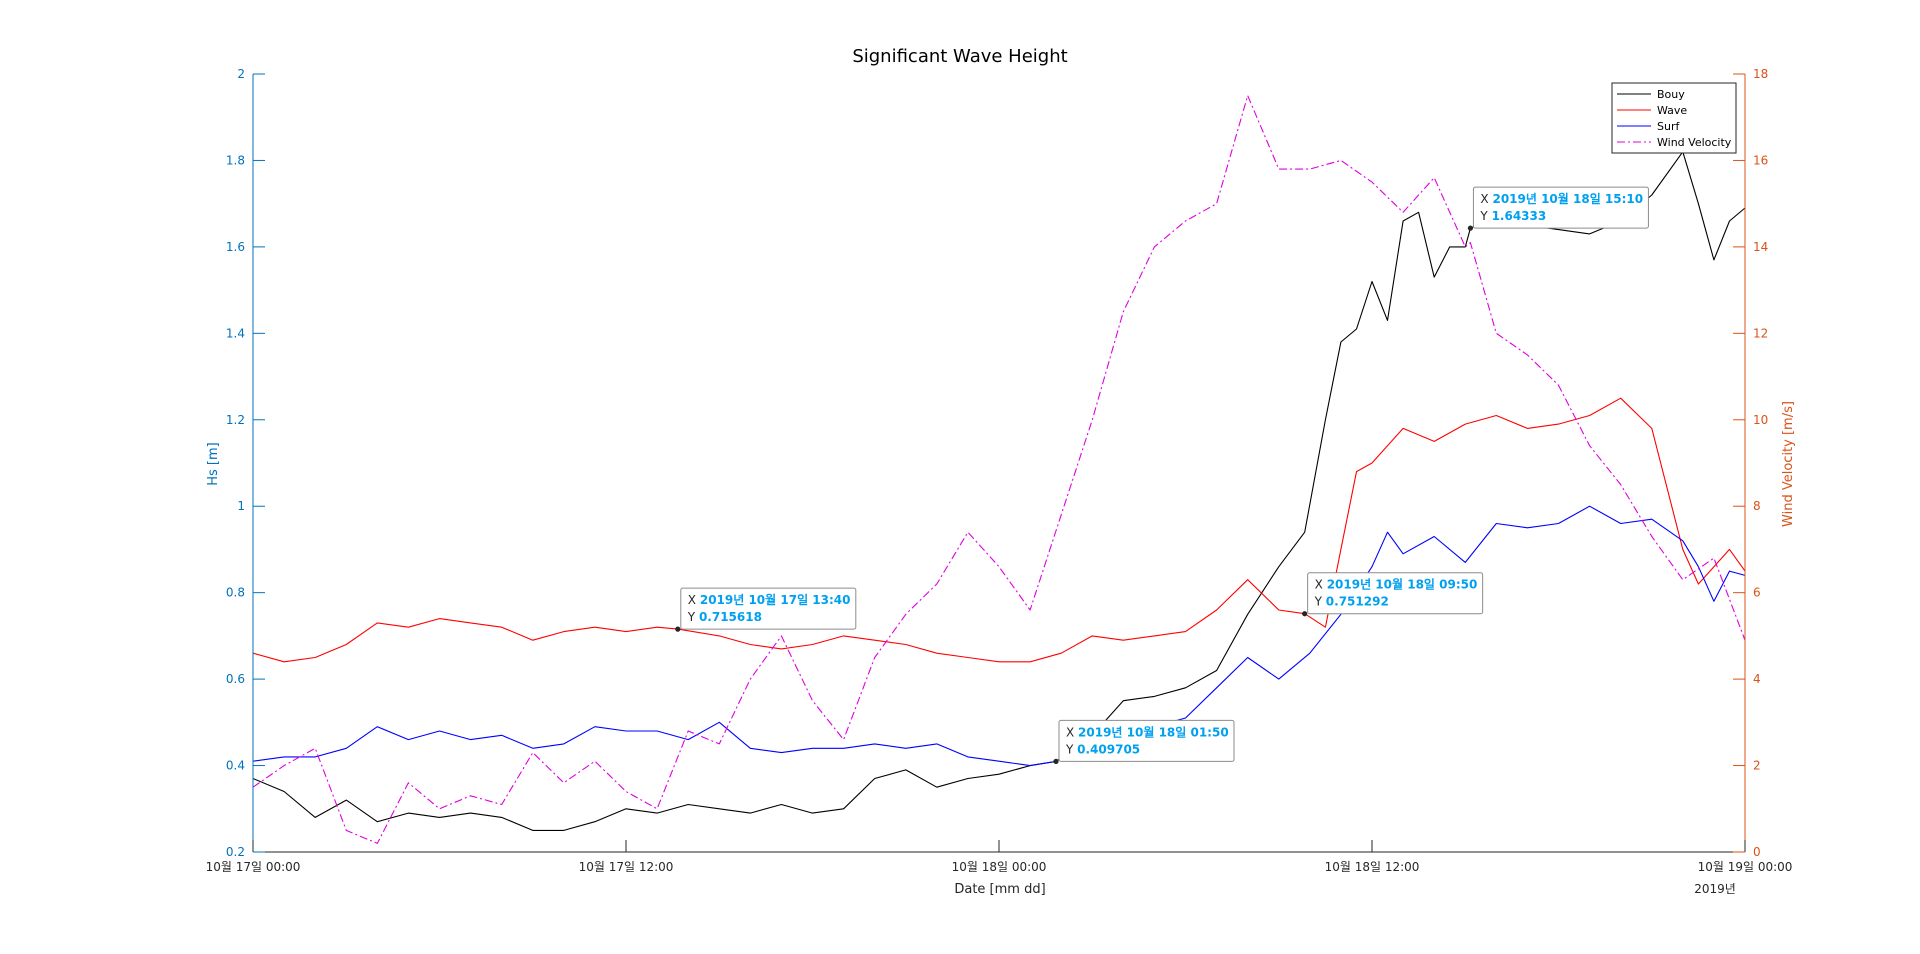  Describe the element at coordinates (1757, 852) in the screenshot. I see `y-right-tick-label: 0` at that location.